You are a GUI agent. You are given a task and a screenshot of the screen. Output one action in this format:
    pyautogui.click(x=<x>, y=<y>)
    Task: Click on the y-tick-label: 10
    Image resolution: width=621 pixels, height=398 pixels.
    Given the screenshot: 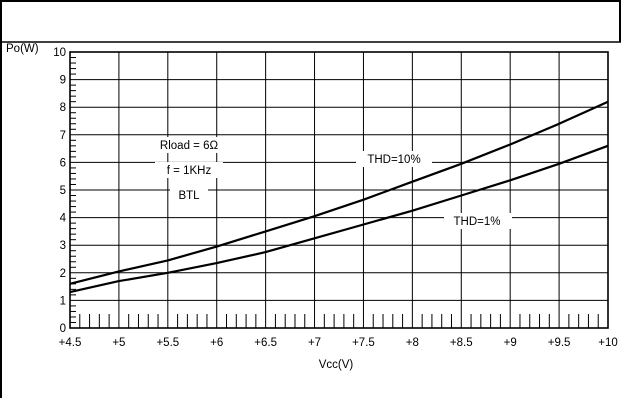 What is the action you would take?
    pyautogui.click(x=59, y=53)
    